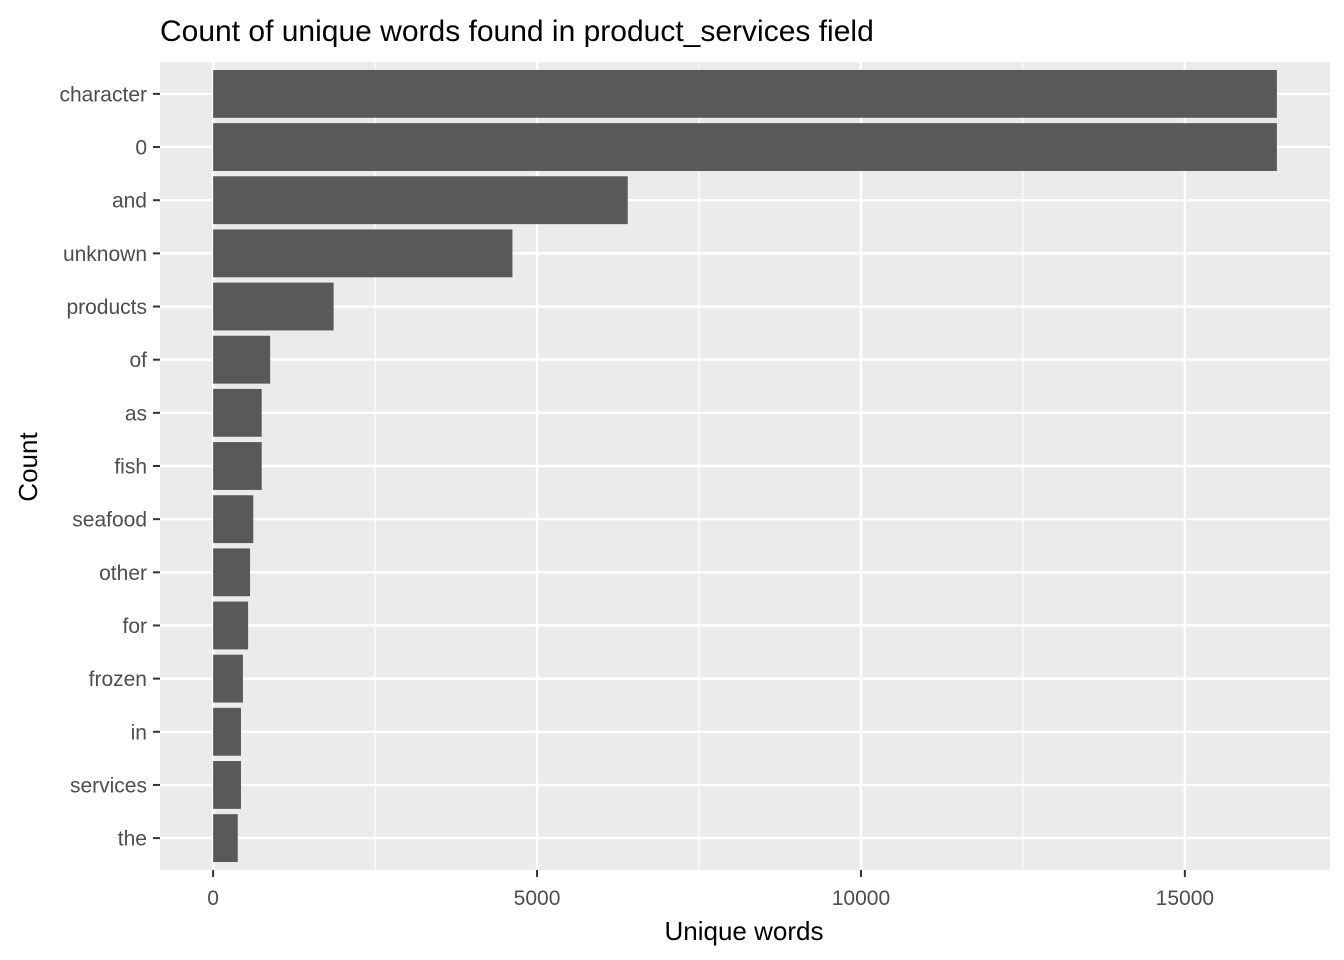  Describe the element at coordinates (237, 466) in the screenshot. I see `bar-fish` at that location.